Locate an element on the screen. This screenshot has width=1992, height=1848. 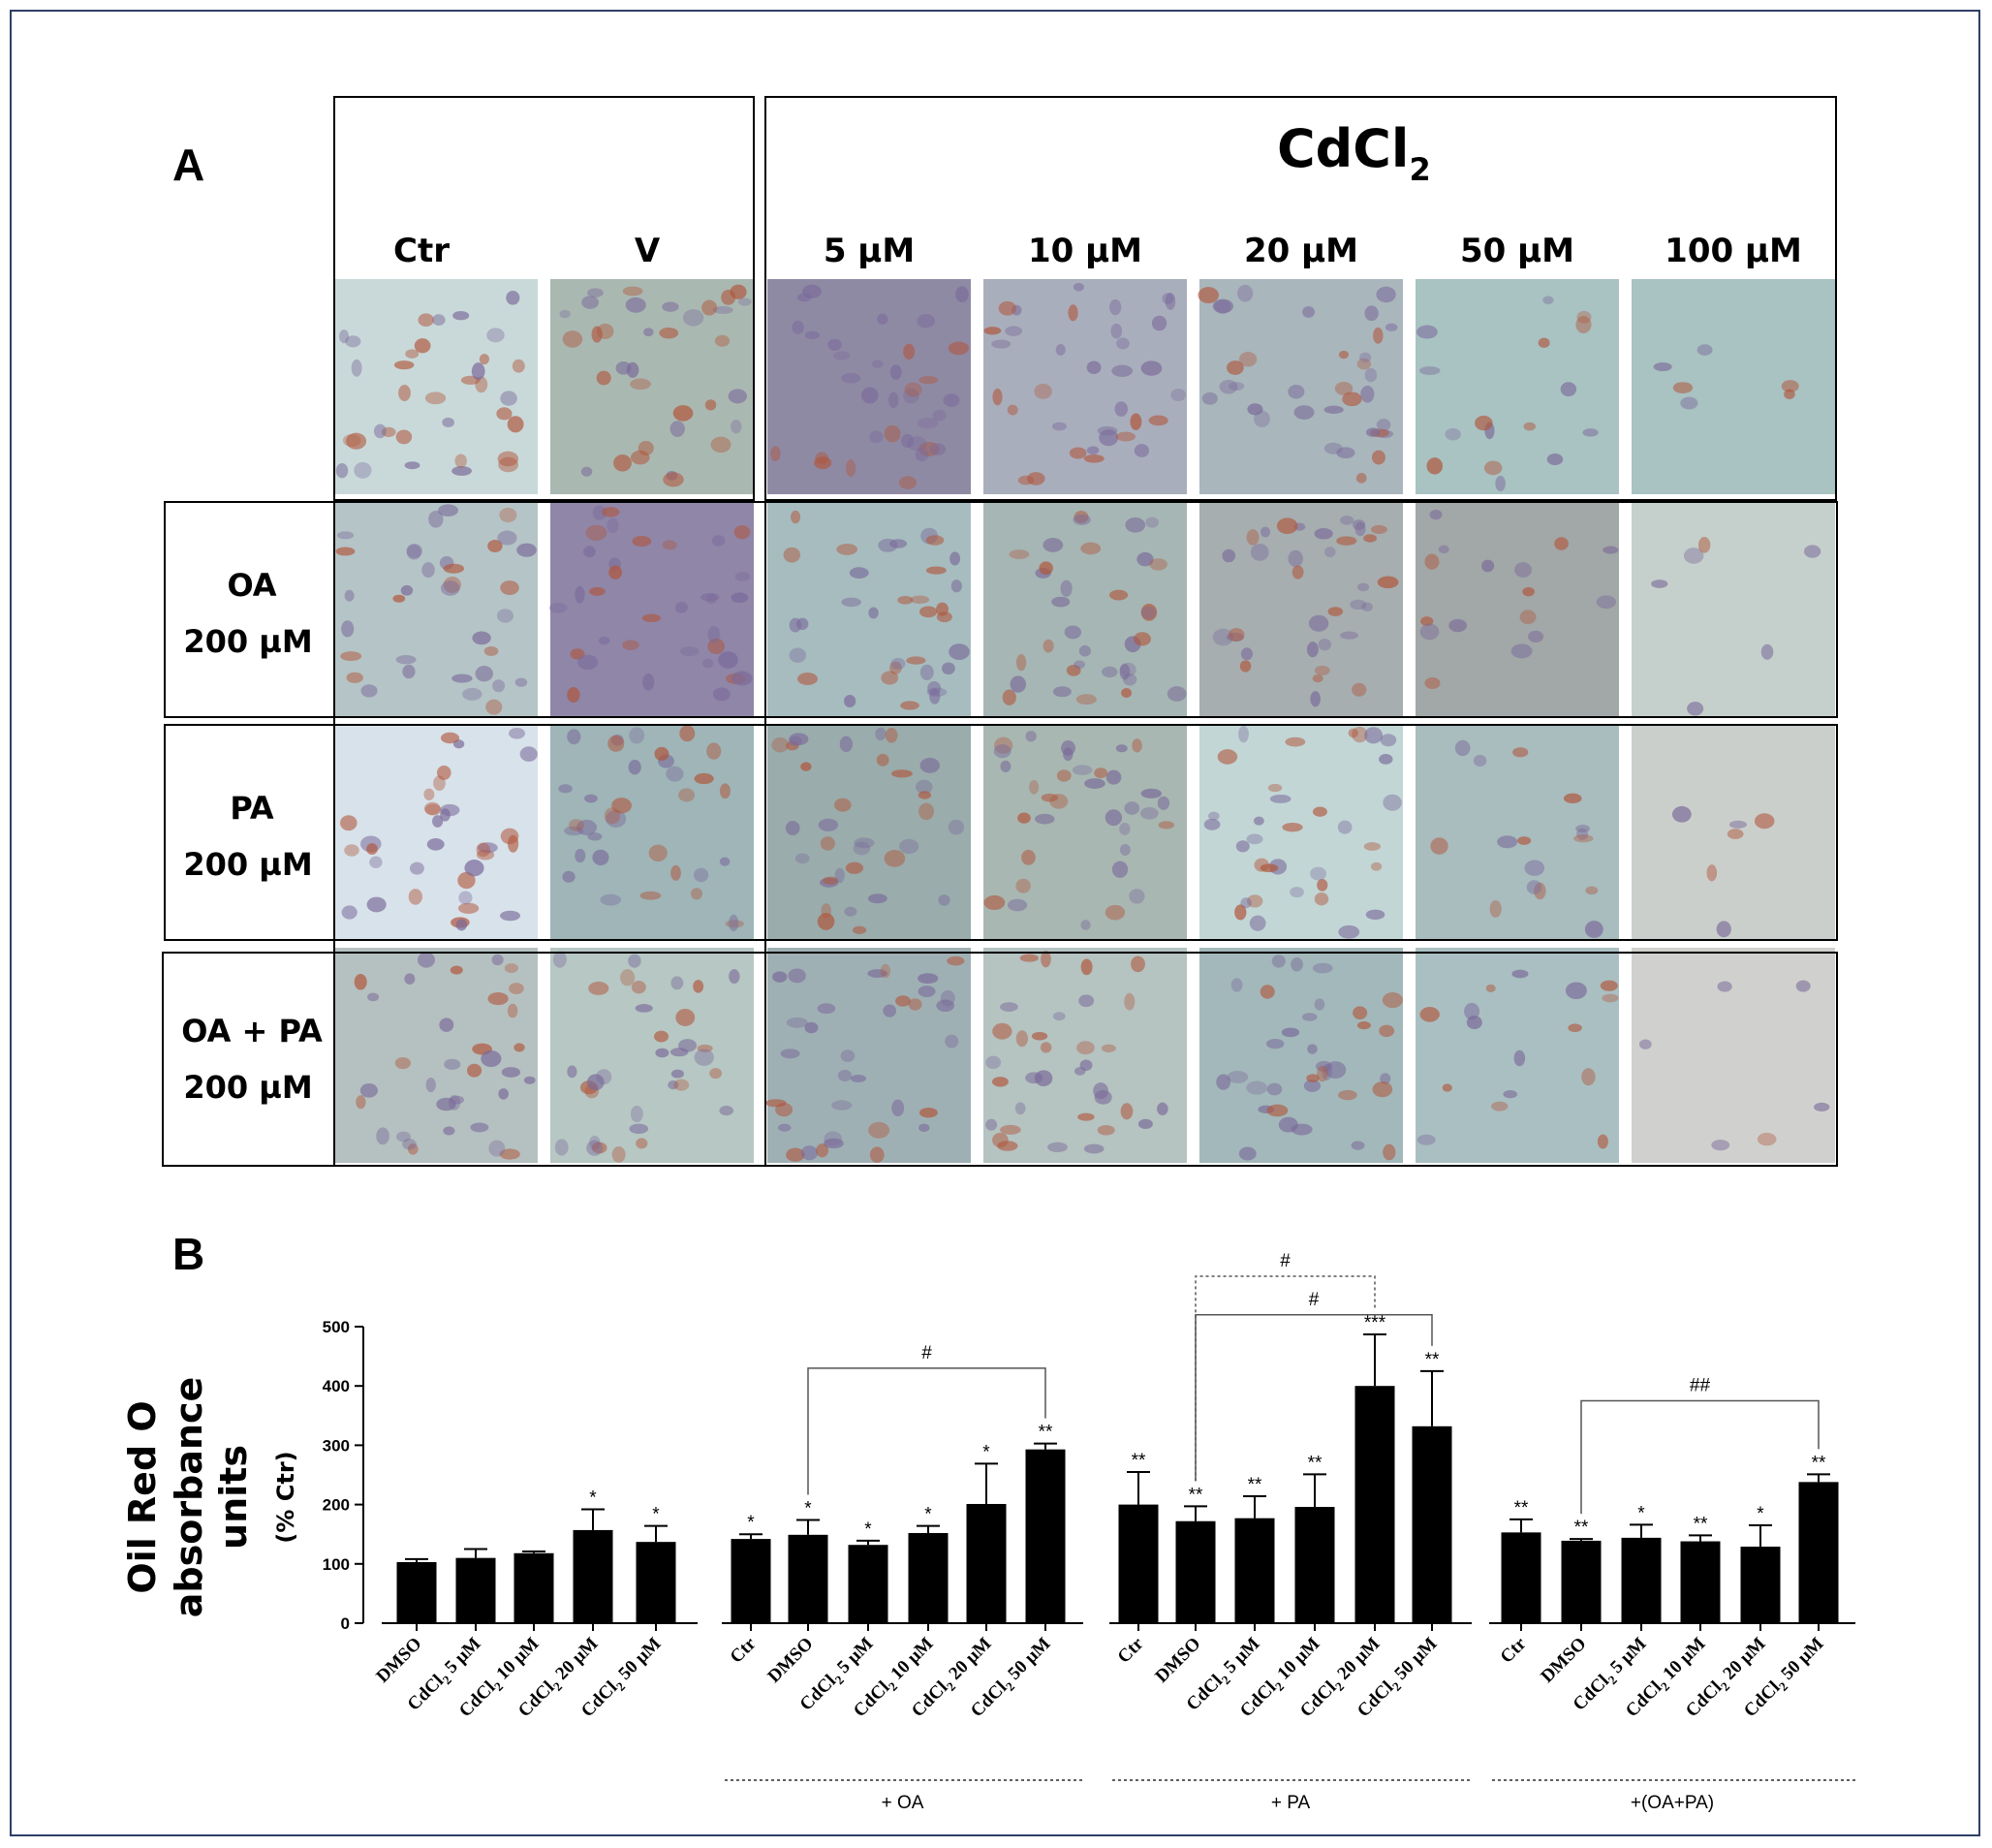
y-axis-title: Oil Red O absorbance units (% Ctr) is located at coordinates (210, 1497).